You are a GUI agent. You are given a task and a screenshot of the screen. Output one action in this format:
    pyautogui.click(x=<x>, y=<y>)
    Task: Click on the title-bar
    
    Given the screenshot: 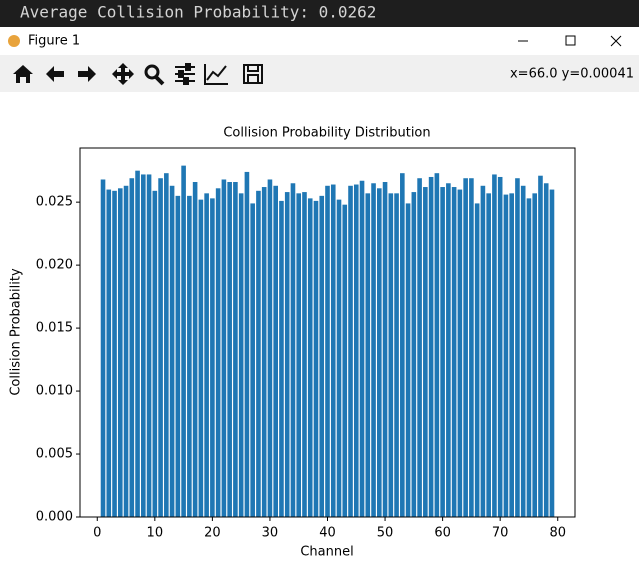 What is the action you would take?
    pyautogui.click(x=319, y=41)
    